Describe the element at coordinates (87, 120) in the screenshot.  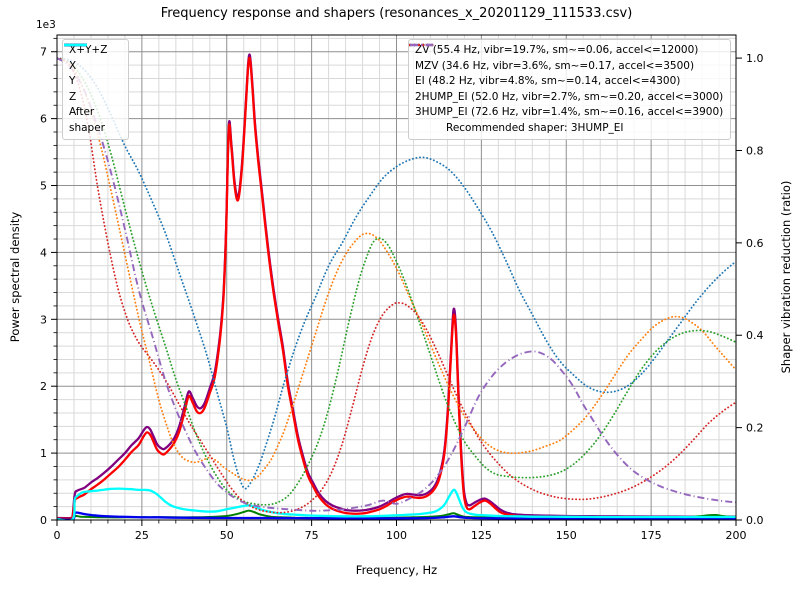
I see `legend-item-label: After shaper` at that location.